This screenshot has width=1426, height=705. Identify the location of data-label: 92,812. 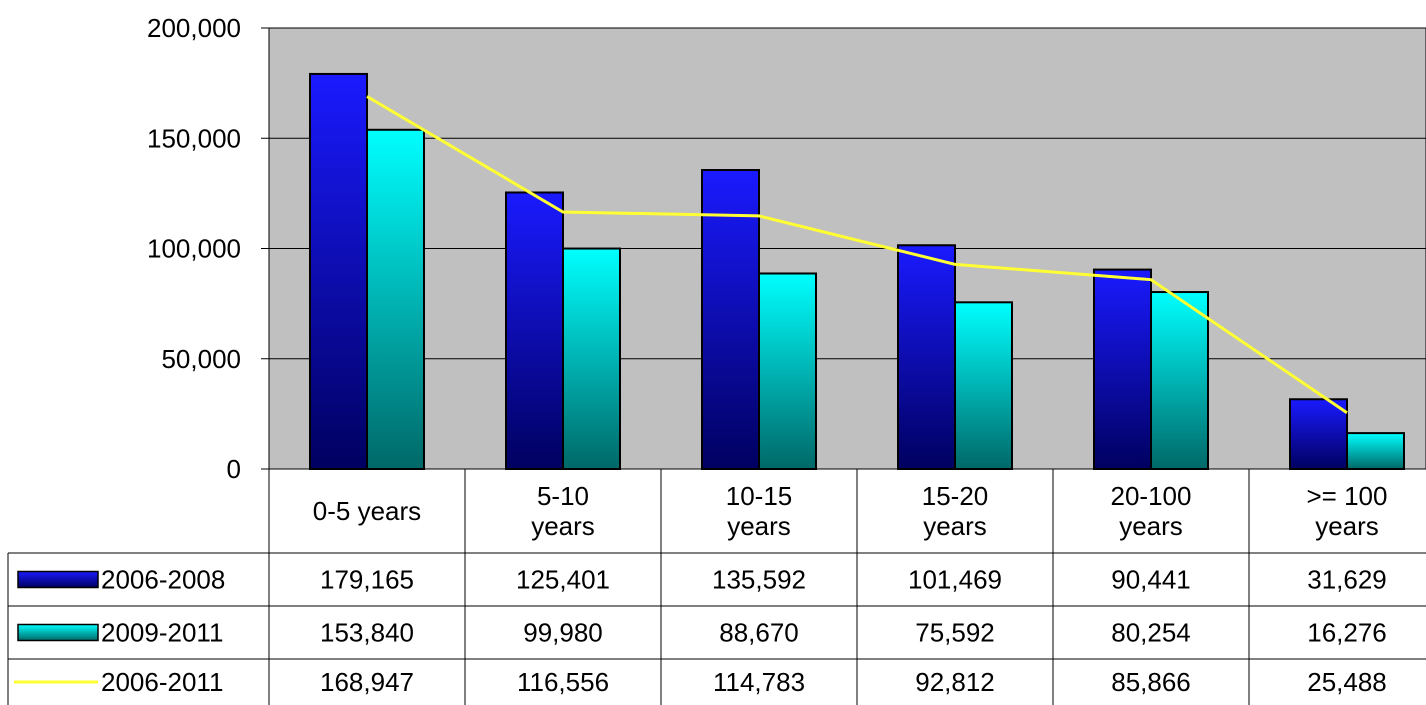
(955, 682).